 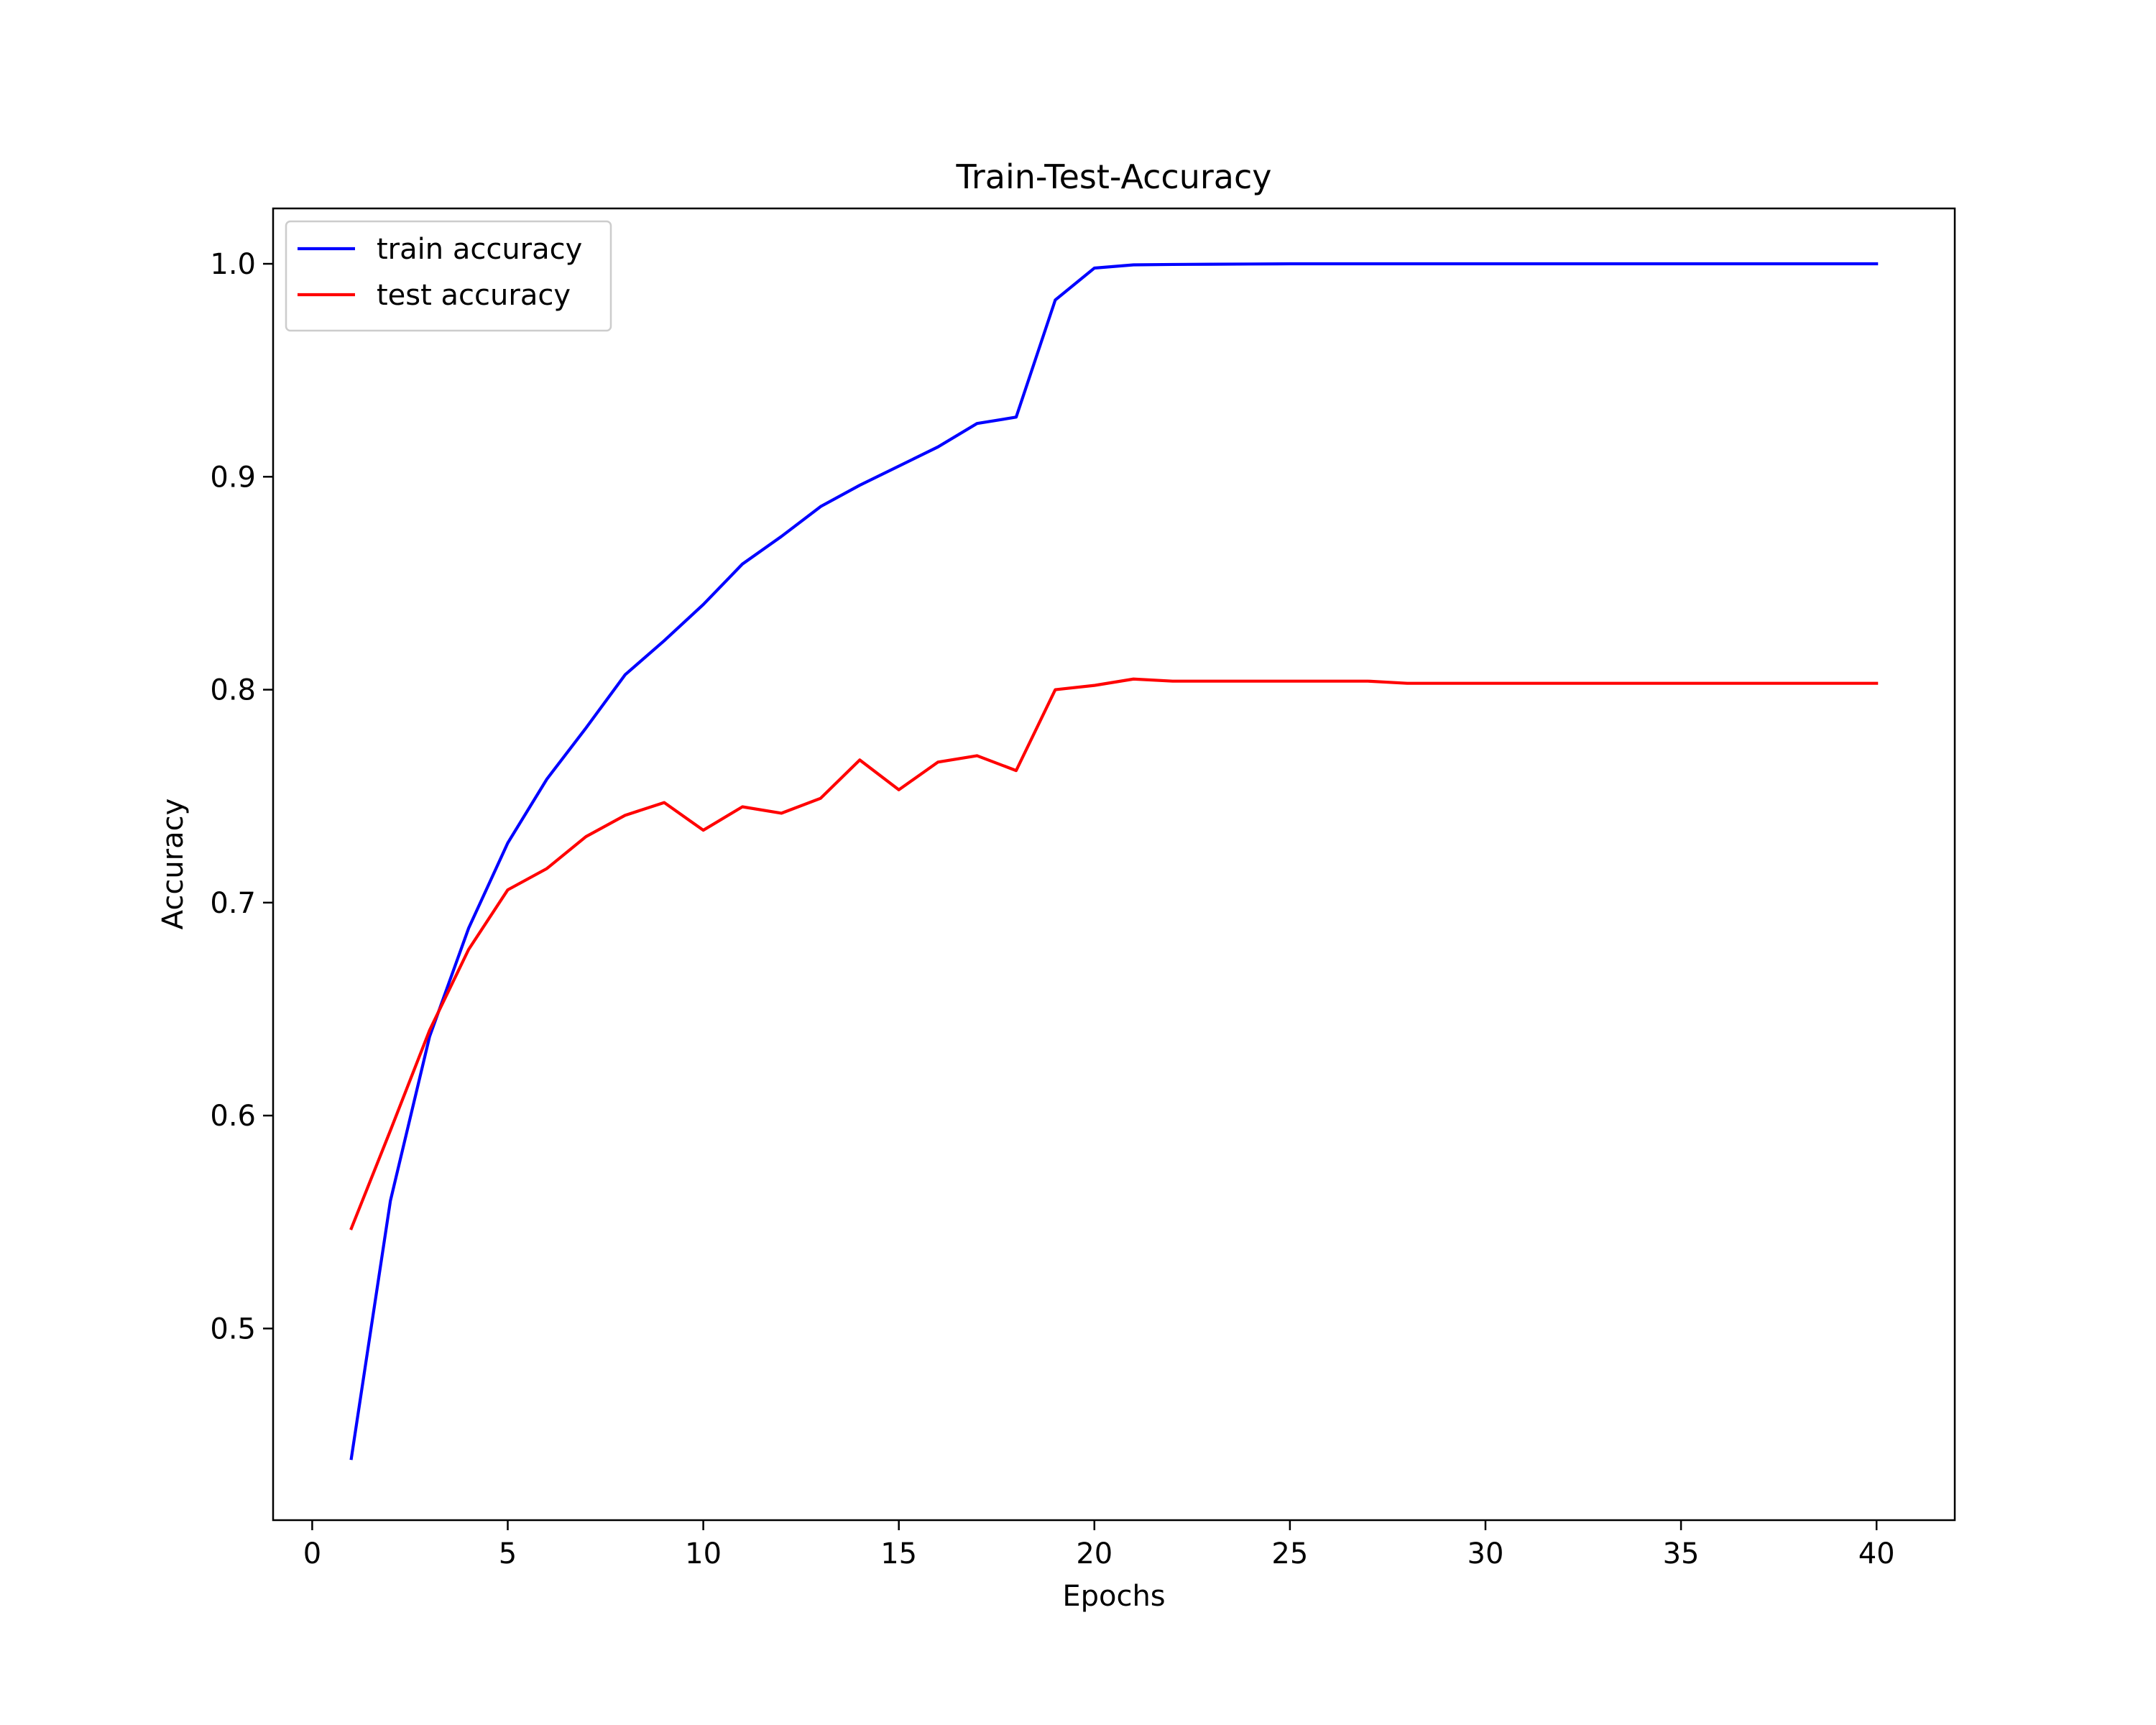 I want to click on x-tick-label: 40, so click(x=1877, y=1553).